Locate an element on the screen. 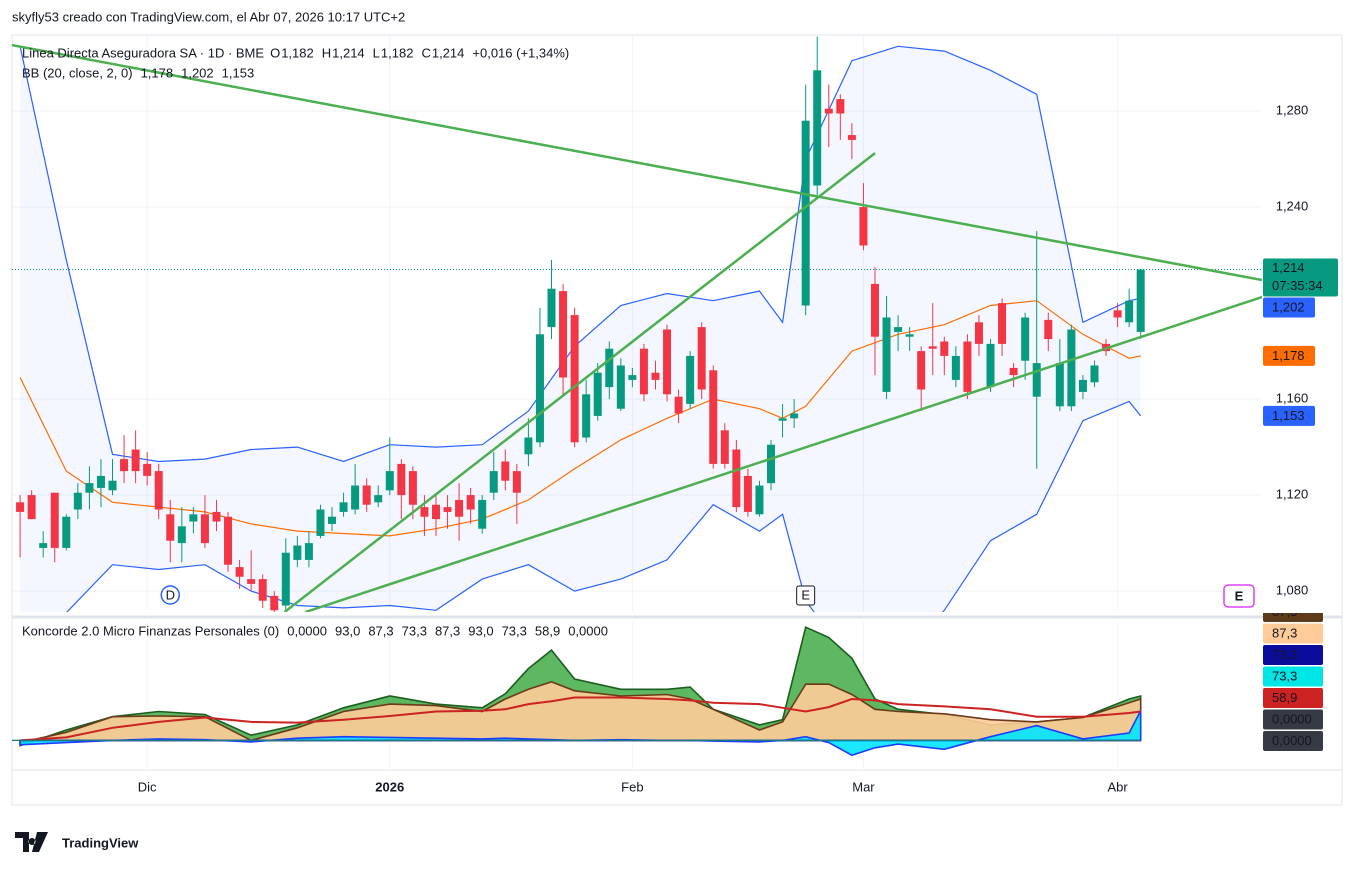 This screenshot has width=1356, height=881. koncorde-badge-label: 0,0000 is located at coordinates (1292, 740).